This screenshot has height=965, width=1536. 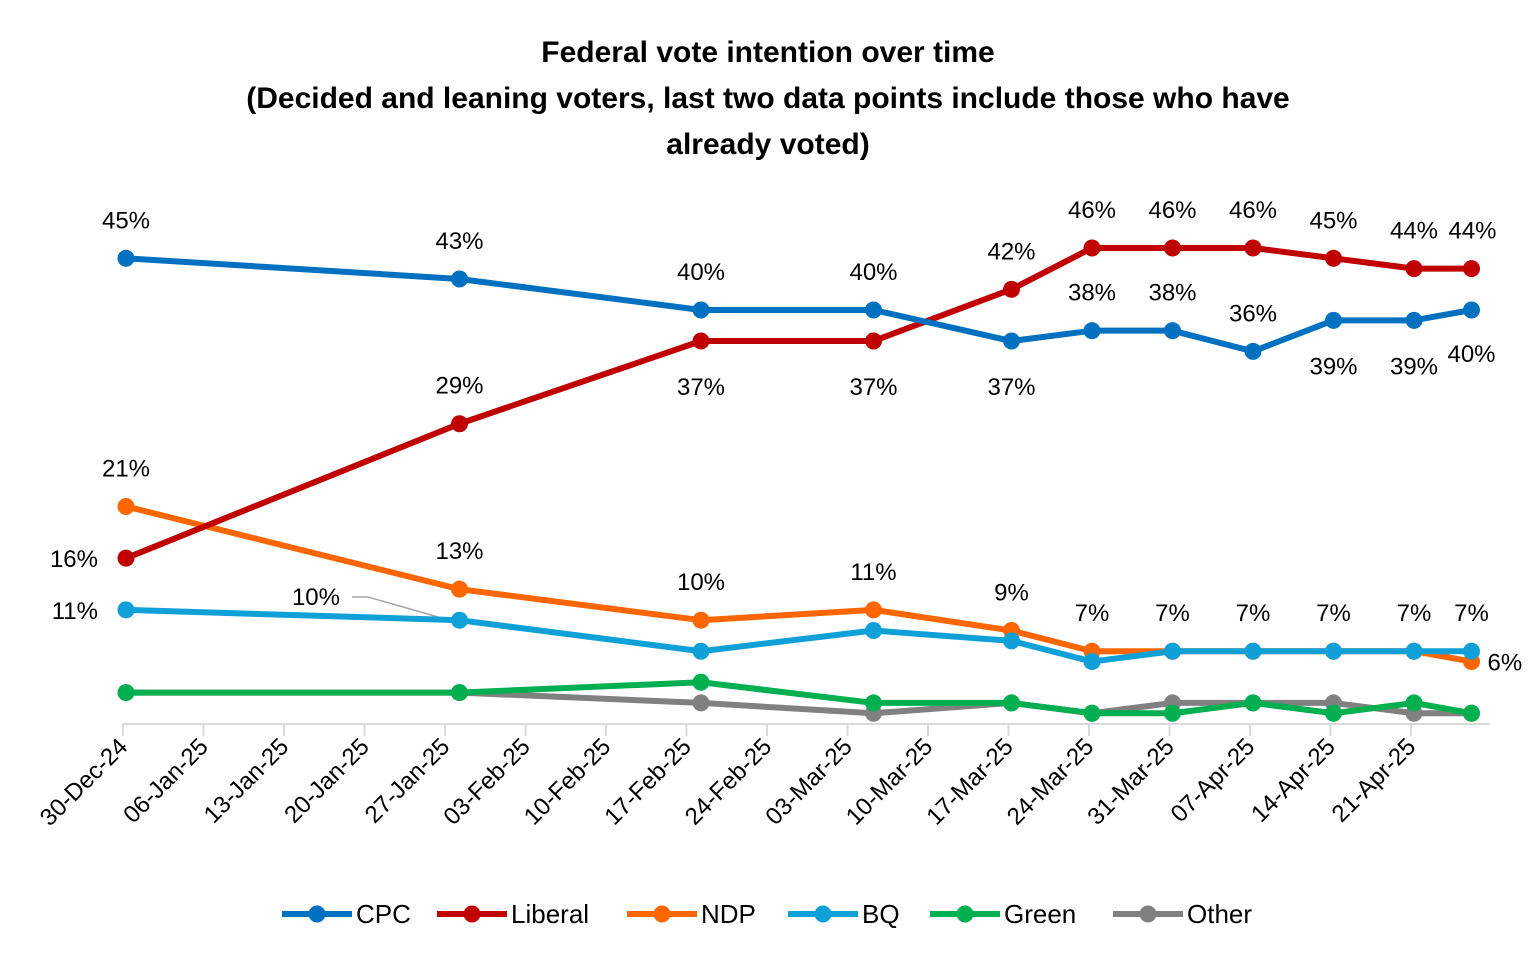 What do you see at coordinates (1253, 313) in the screenshot?
I see `data-label-cpc: 36%` at bounding box center [1253, 313].